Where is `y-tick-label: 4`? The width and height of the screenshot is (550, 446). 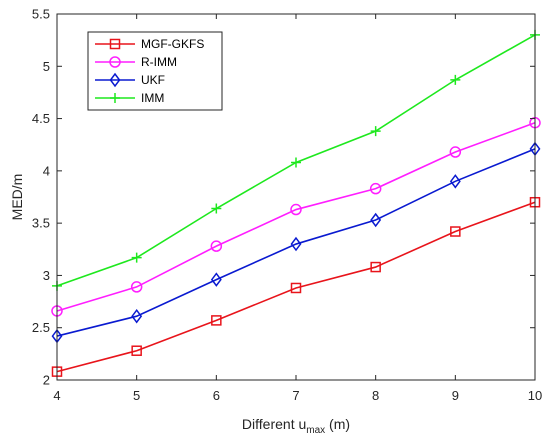 y-tick-label: 4 is located at coordinates (46, 170).